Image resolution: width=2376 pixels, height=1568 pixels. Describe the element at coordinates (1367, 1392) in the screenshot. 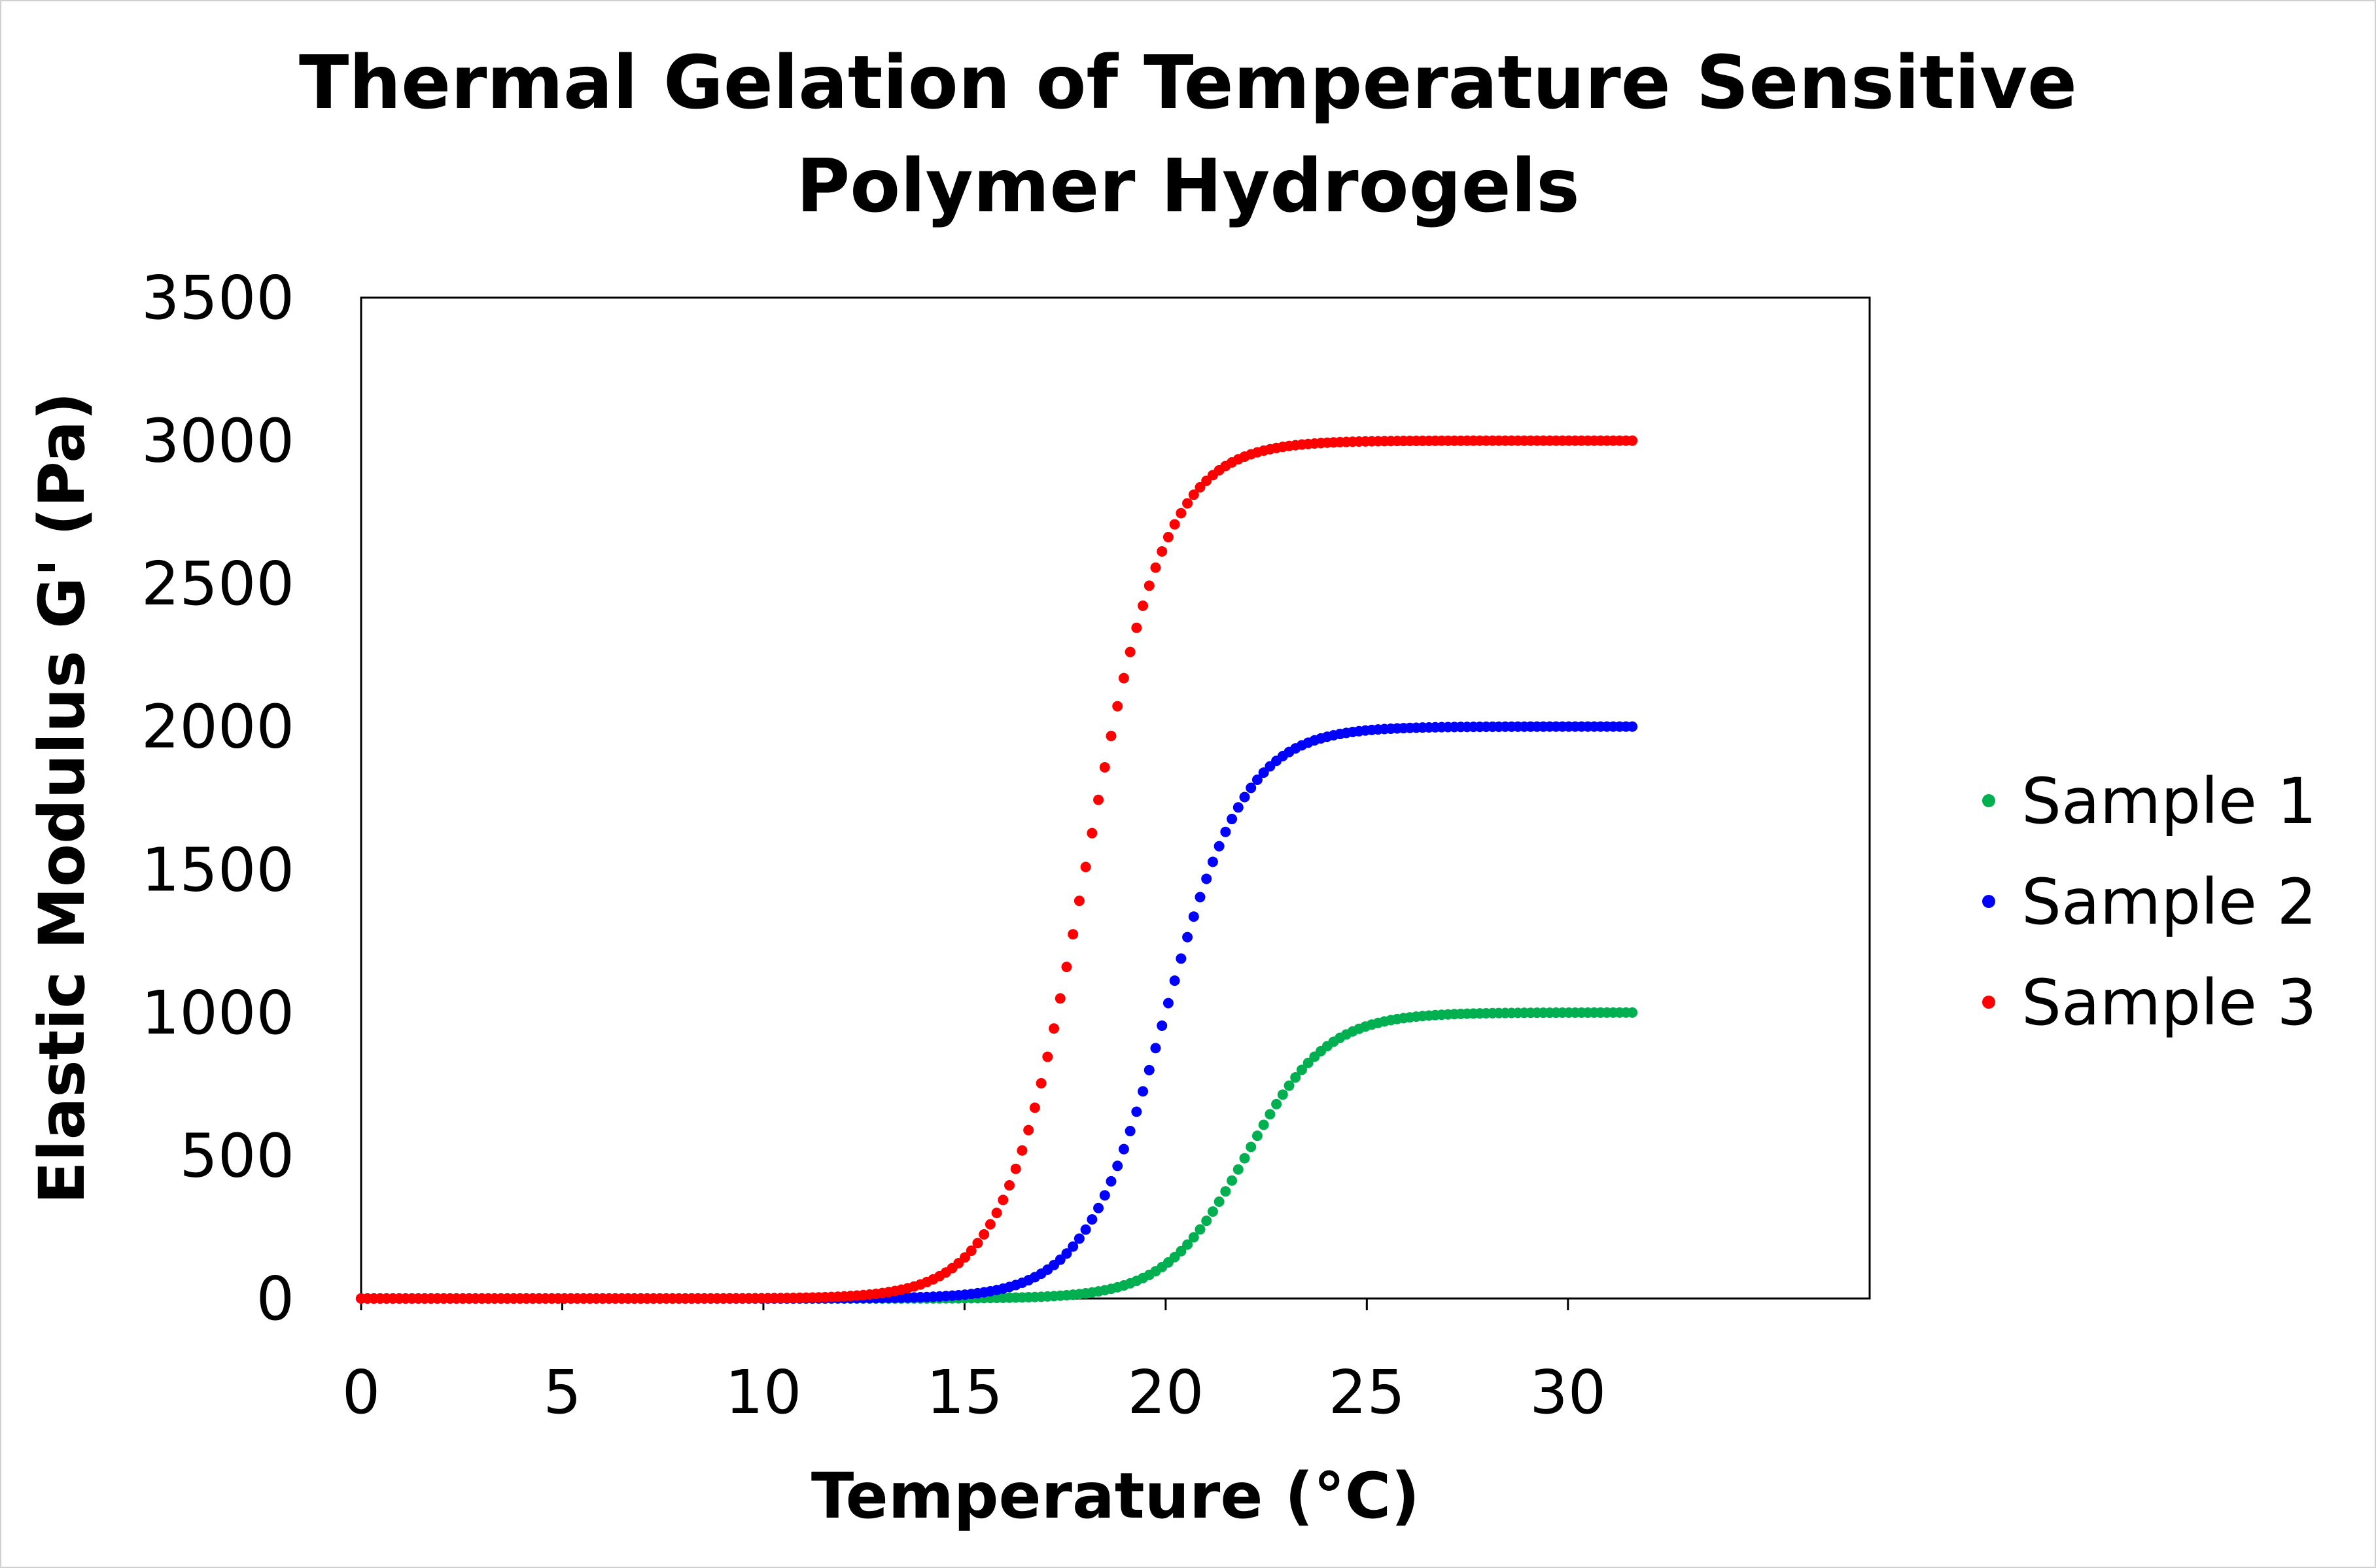

I see `x-tick-label: 25` at that location.